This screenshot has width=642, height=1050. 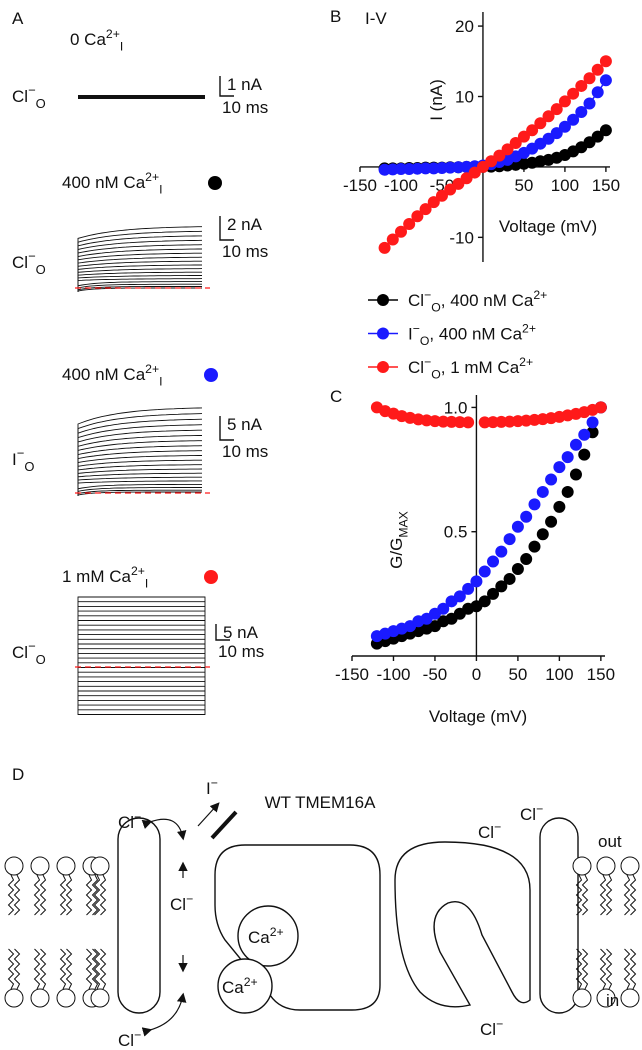 What do you see at coordinates (548, 226) in the screenshot?
I see `x-axis-label: Voltage (mV)` at bounding box center [548, 226].